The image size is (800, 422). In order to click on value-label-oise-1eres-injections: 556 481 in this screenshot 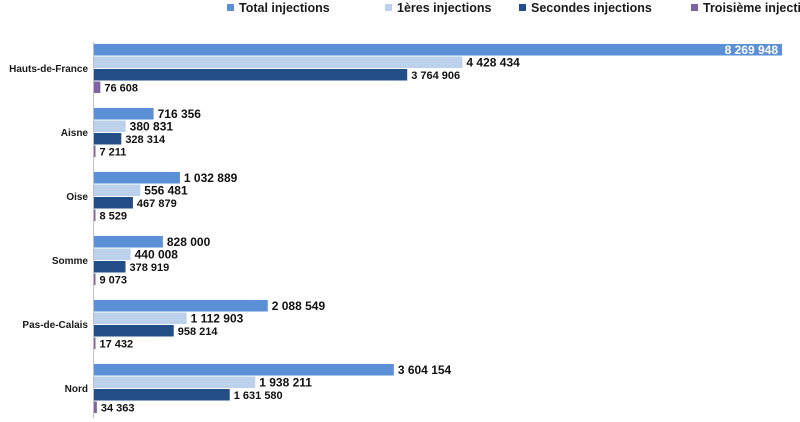, I will do `click(166, 191)`.